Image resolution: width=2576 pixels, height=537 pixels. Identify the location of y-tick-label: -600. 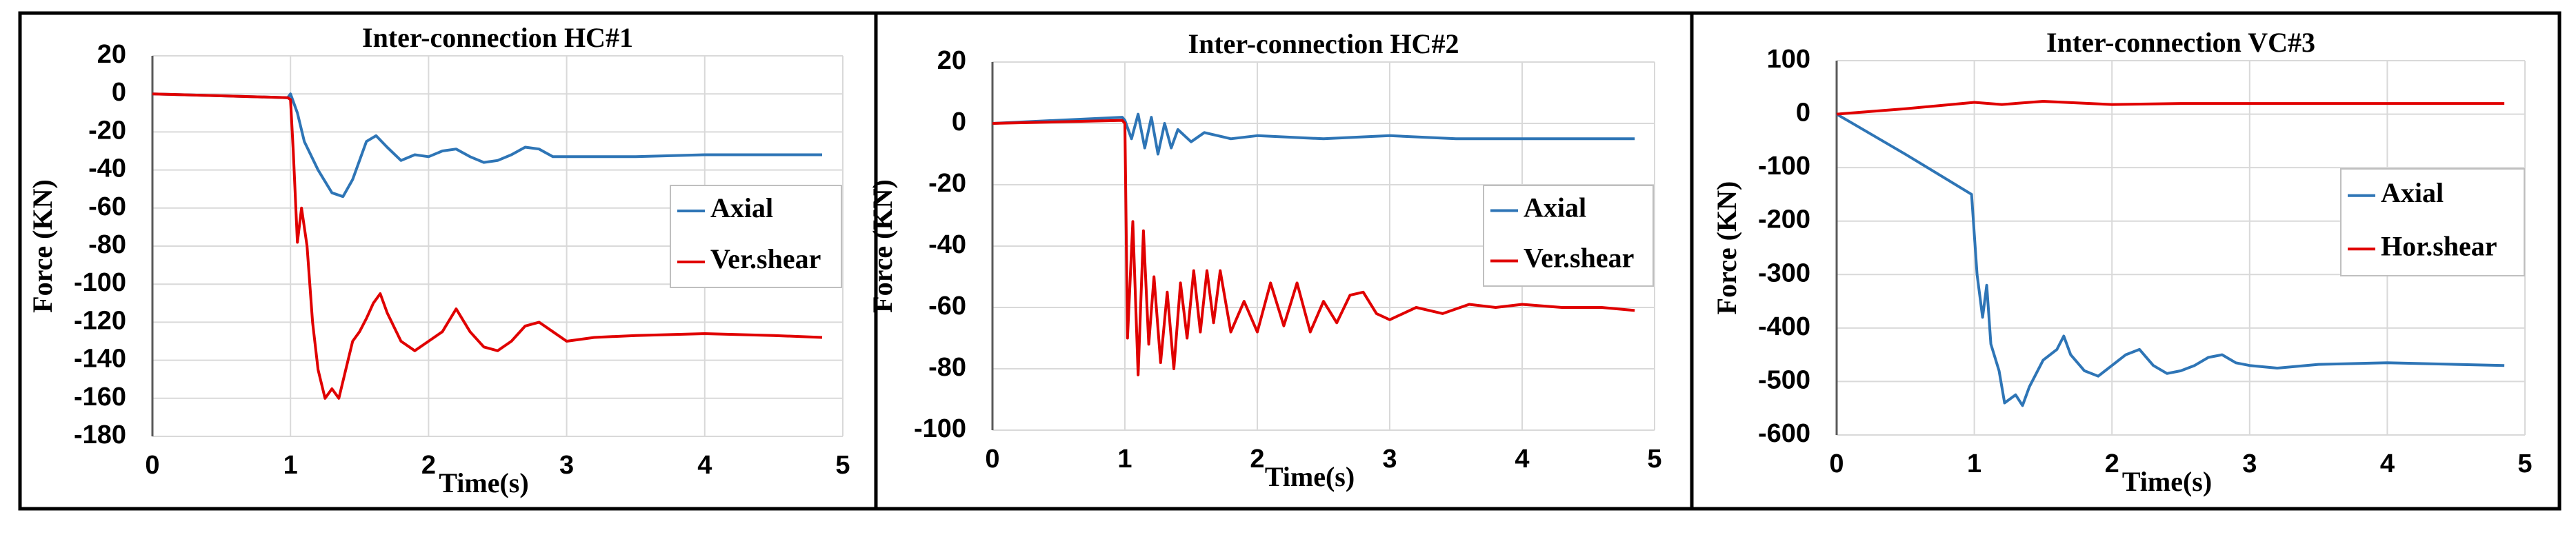
(1784, 433).